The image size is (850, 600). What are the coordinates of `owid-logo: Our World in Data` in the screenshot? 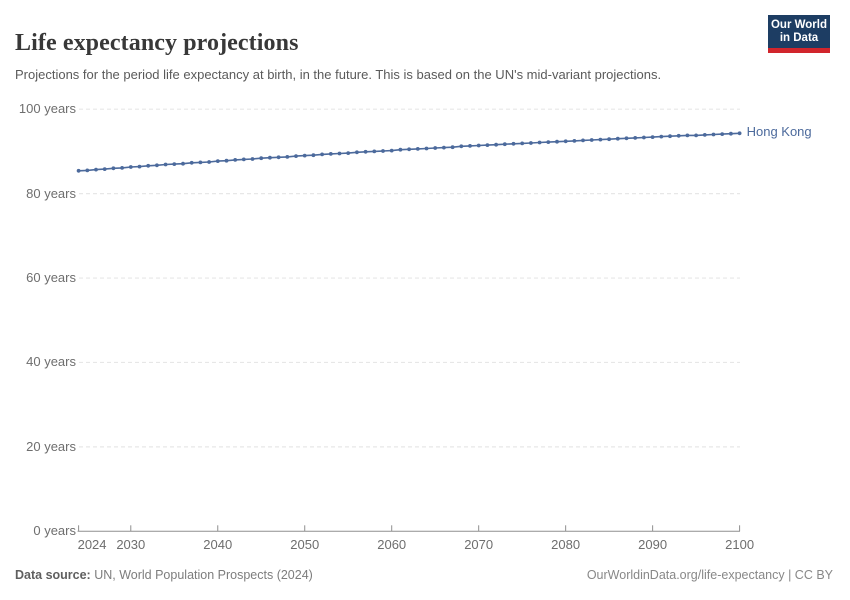 It's located at (799, 34).